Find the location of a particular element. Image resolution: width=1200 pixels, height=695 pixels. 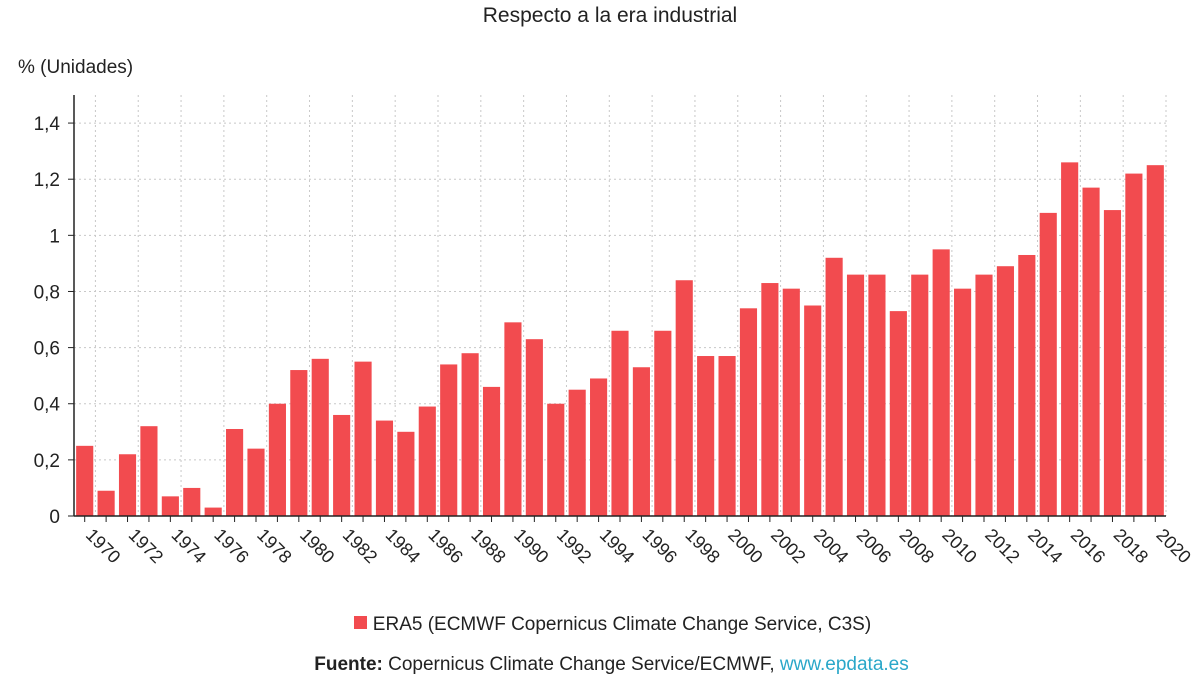

source-label: Fuente: is located at coordinates (348, 664).